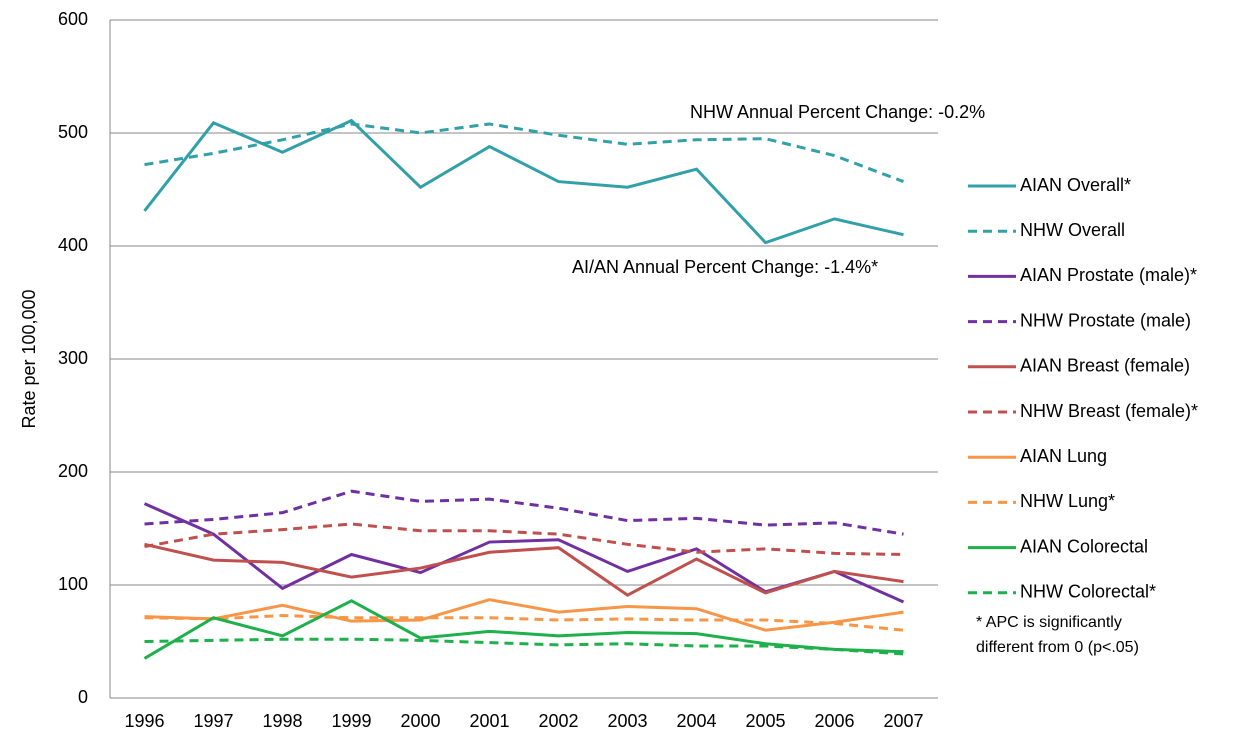 This screenshot has height=740, width=1253. I want to click on x-tick-label: 2000, so click(420, 721).